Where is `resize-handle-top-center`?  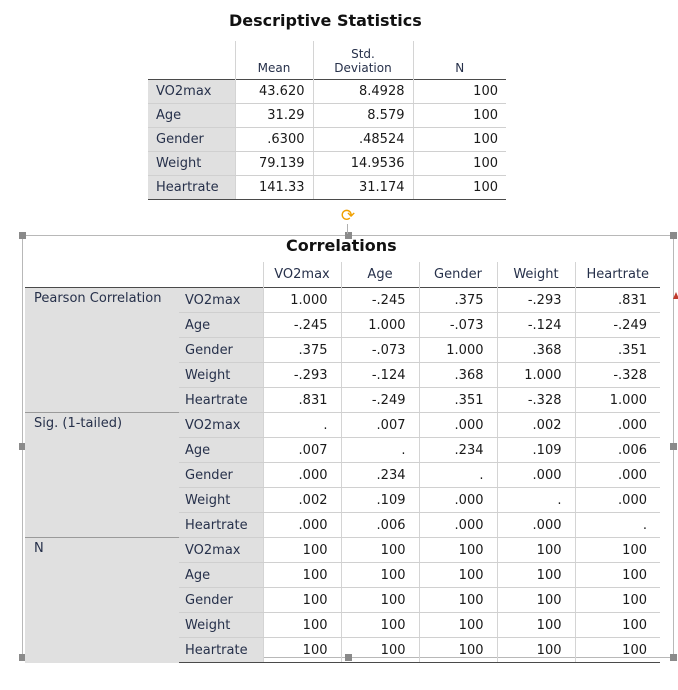
resize-handle-top-center is located at coordinates (348, 235).